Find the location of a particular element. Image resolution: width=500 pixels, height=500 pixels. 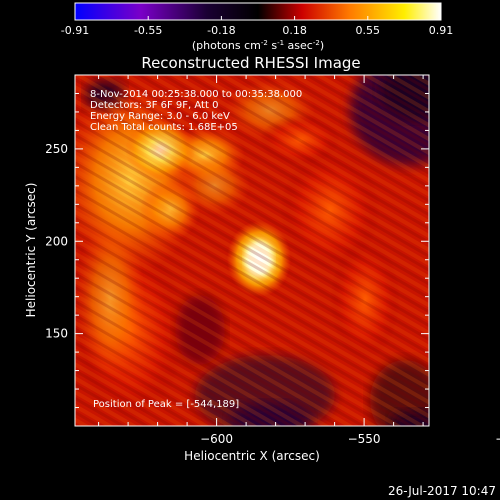

x-tick-label: −500 is located at coordinates (497, 439).